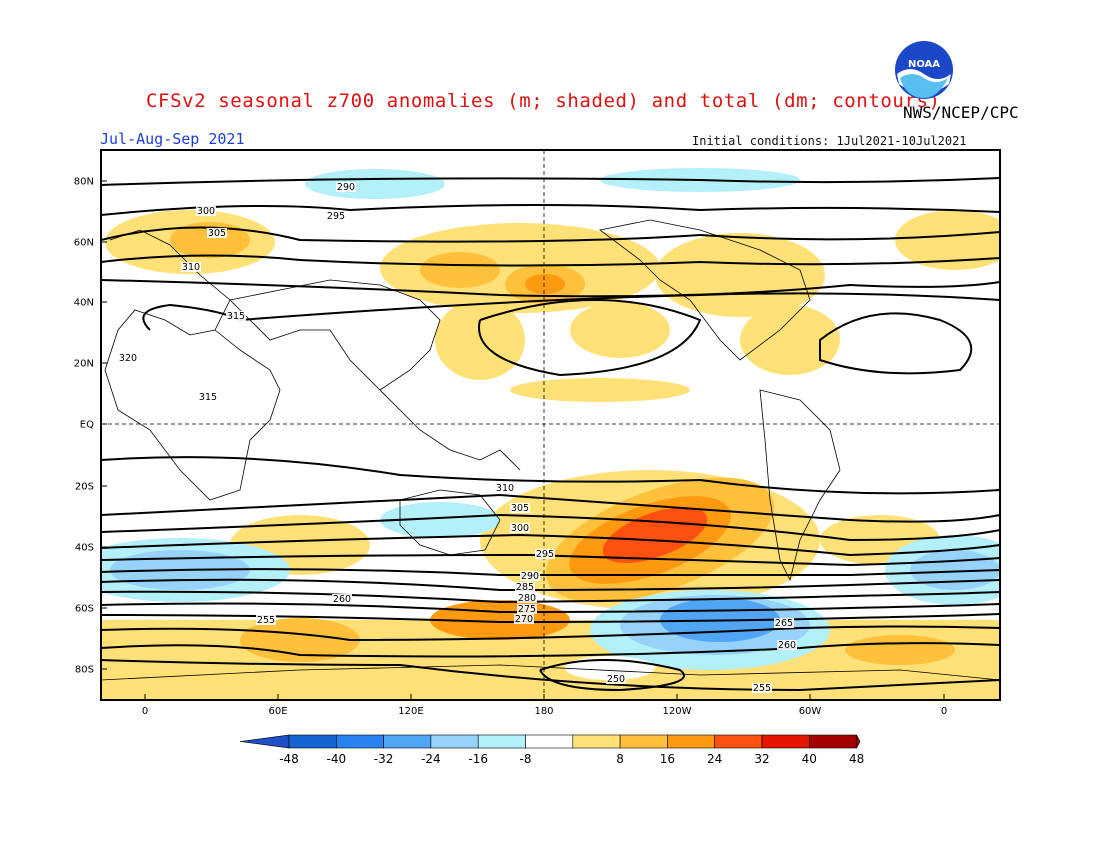 This screenshot has width=1100, height=850. Describe the element at coordinates (543, 711) in the screenshot. I see `lon-label: 180` at that location.